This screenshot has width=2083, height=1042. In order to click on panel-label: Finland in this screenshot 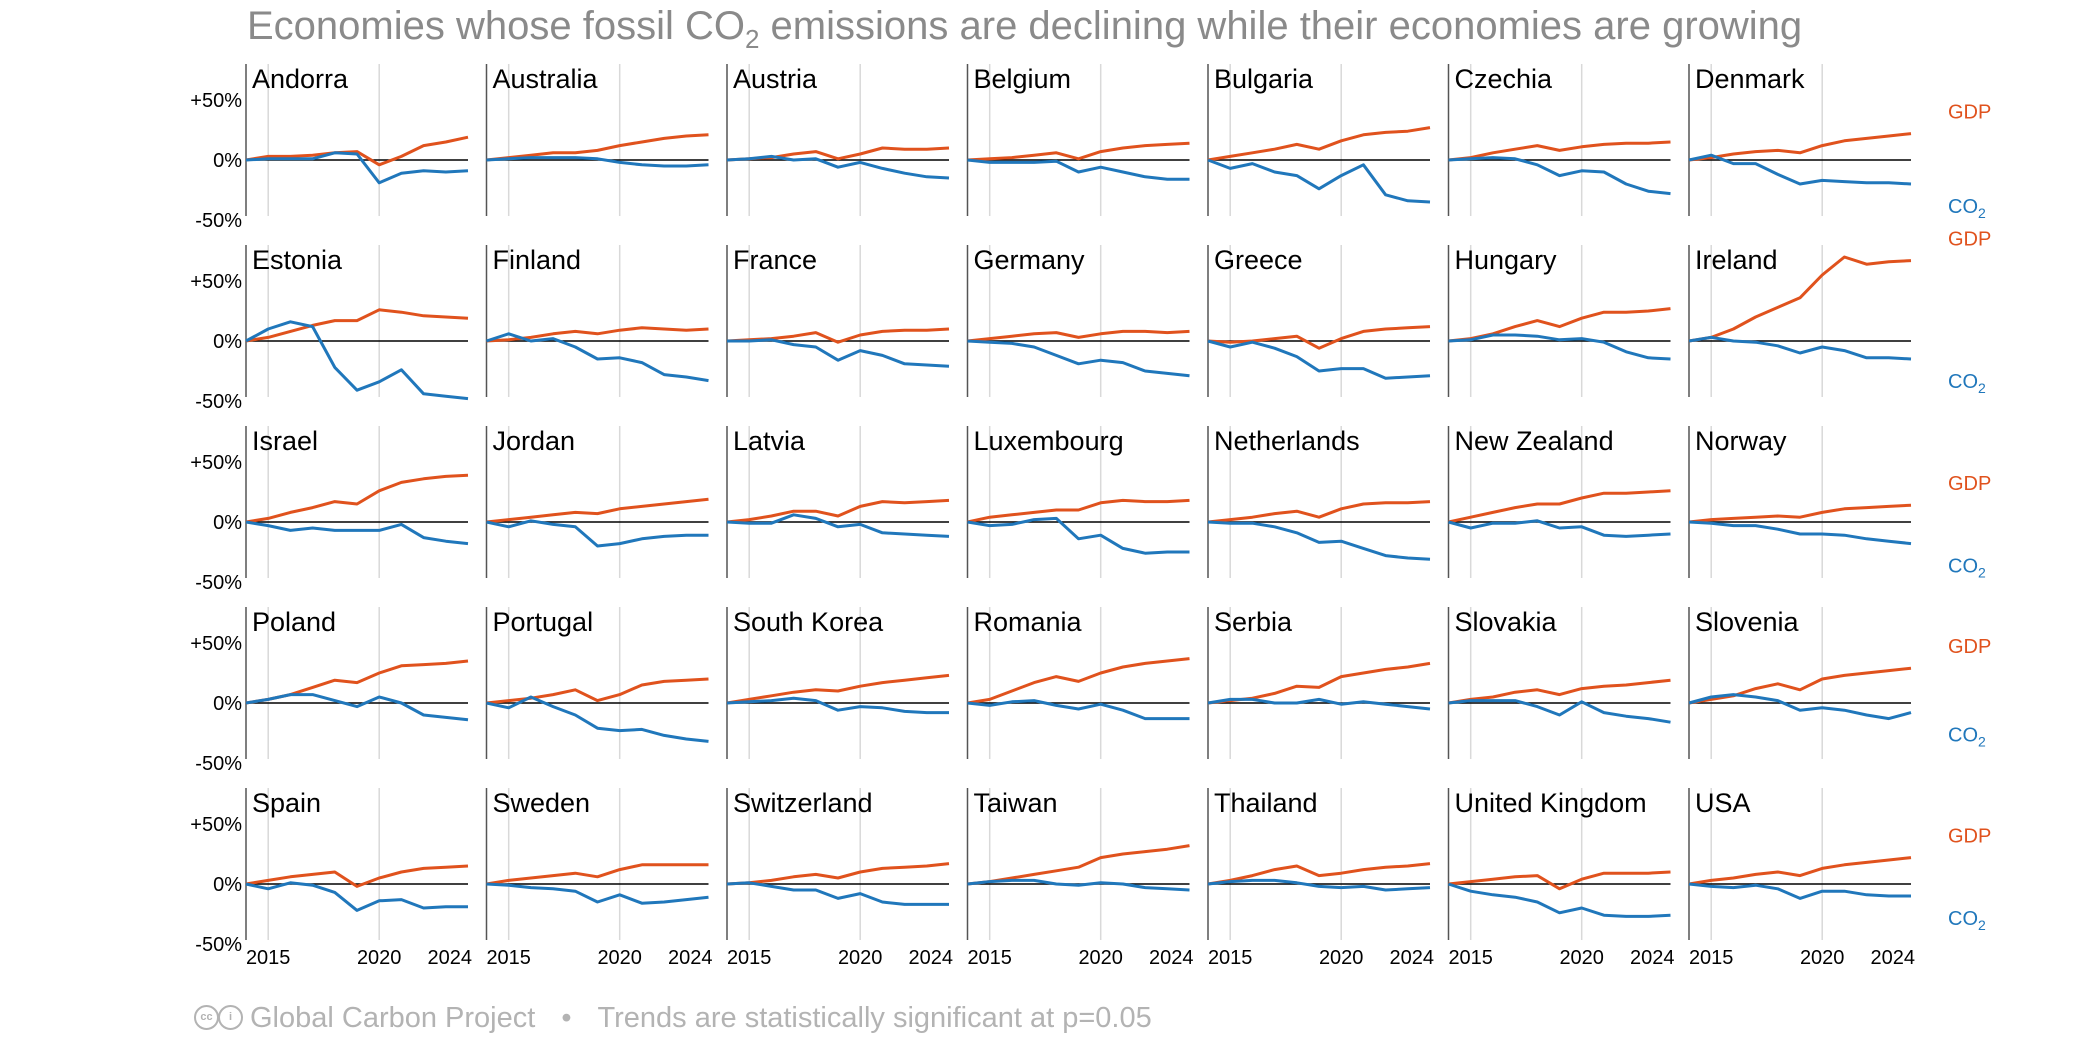, I will do `click(537, 260)`.